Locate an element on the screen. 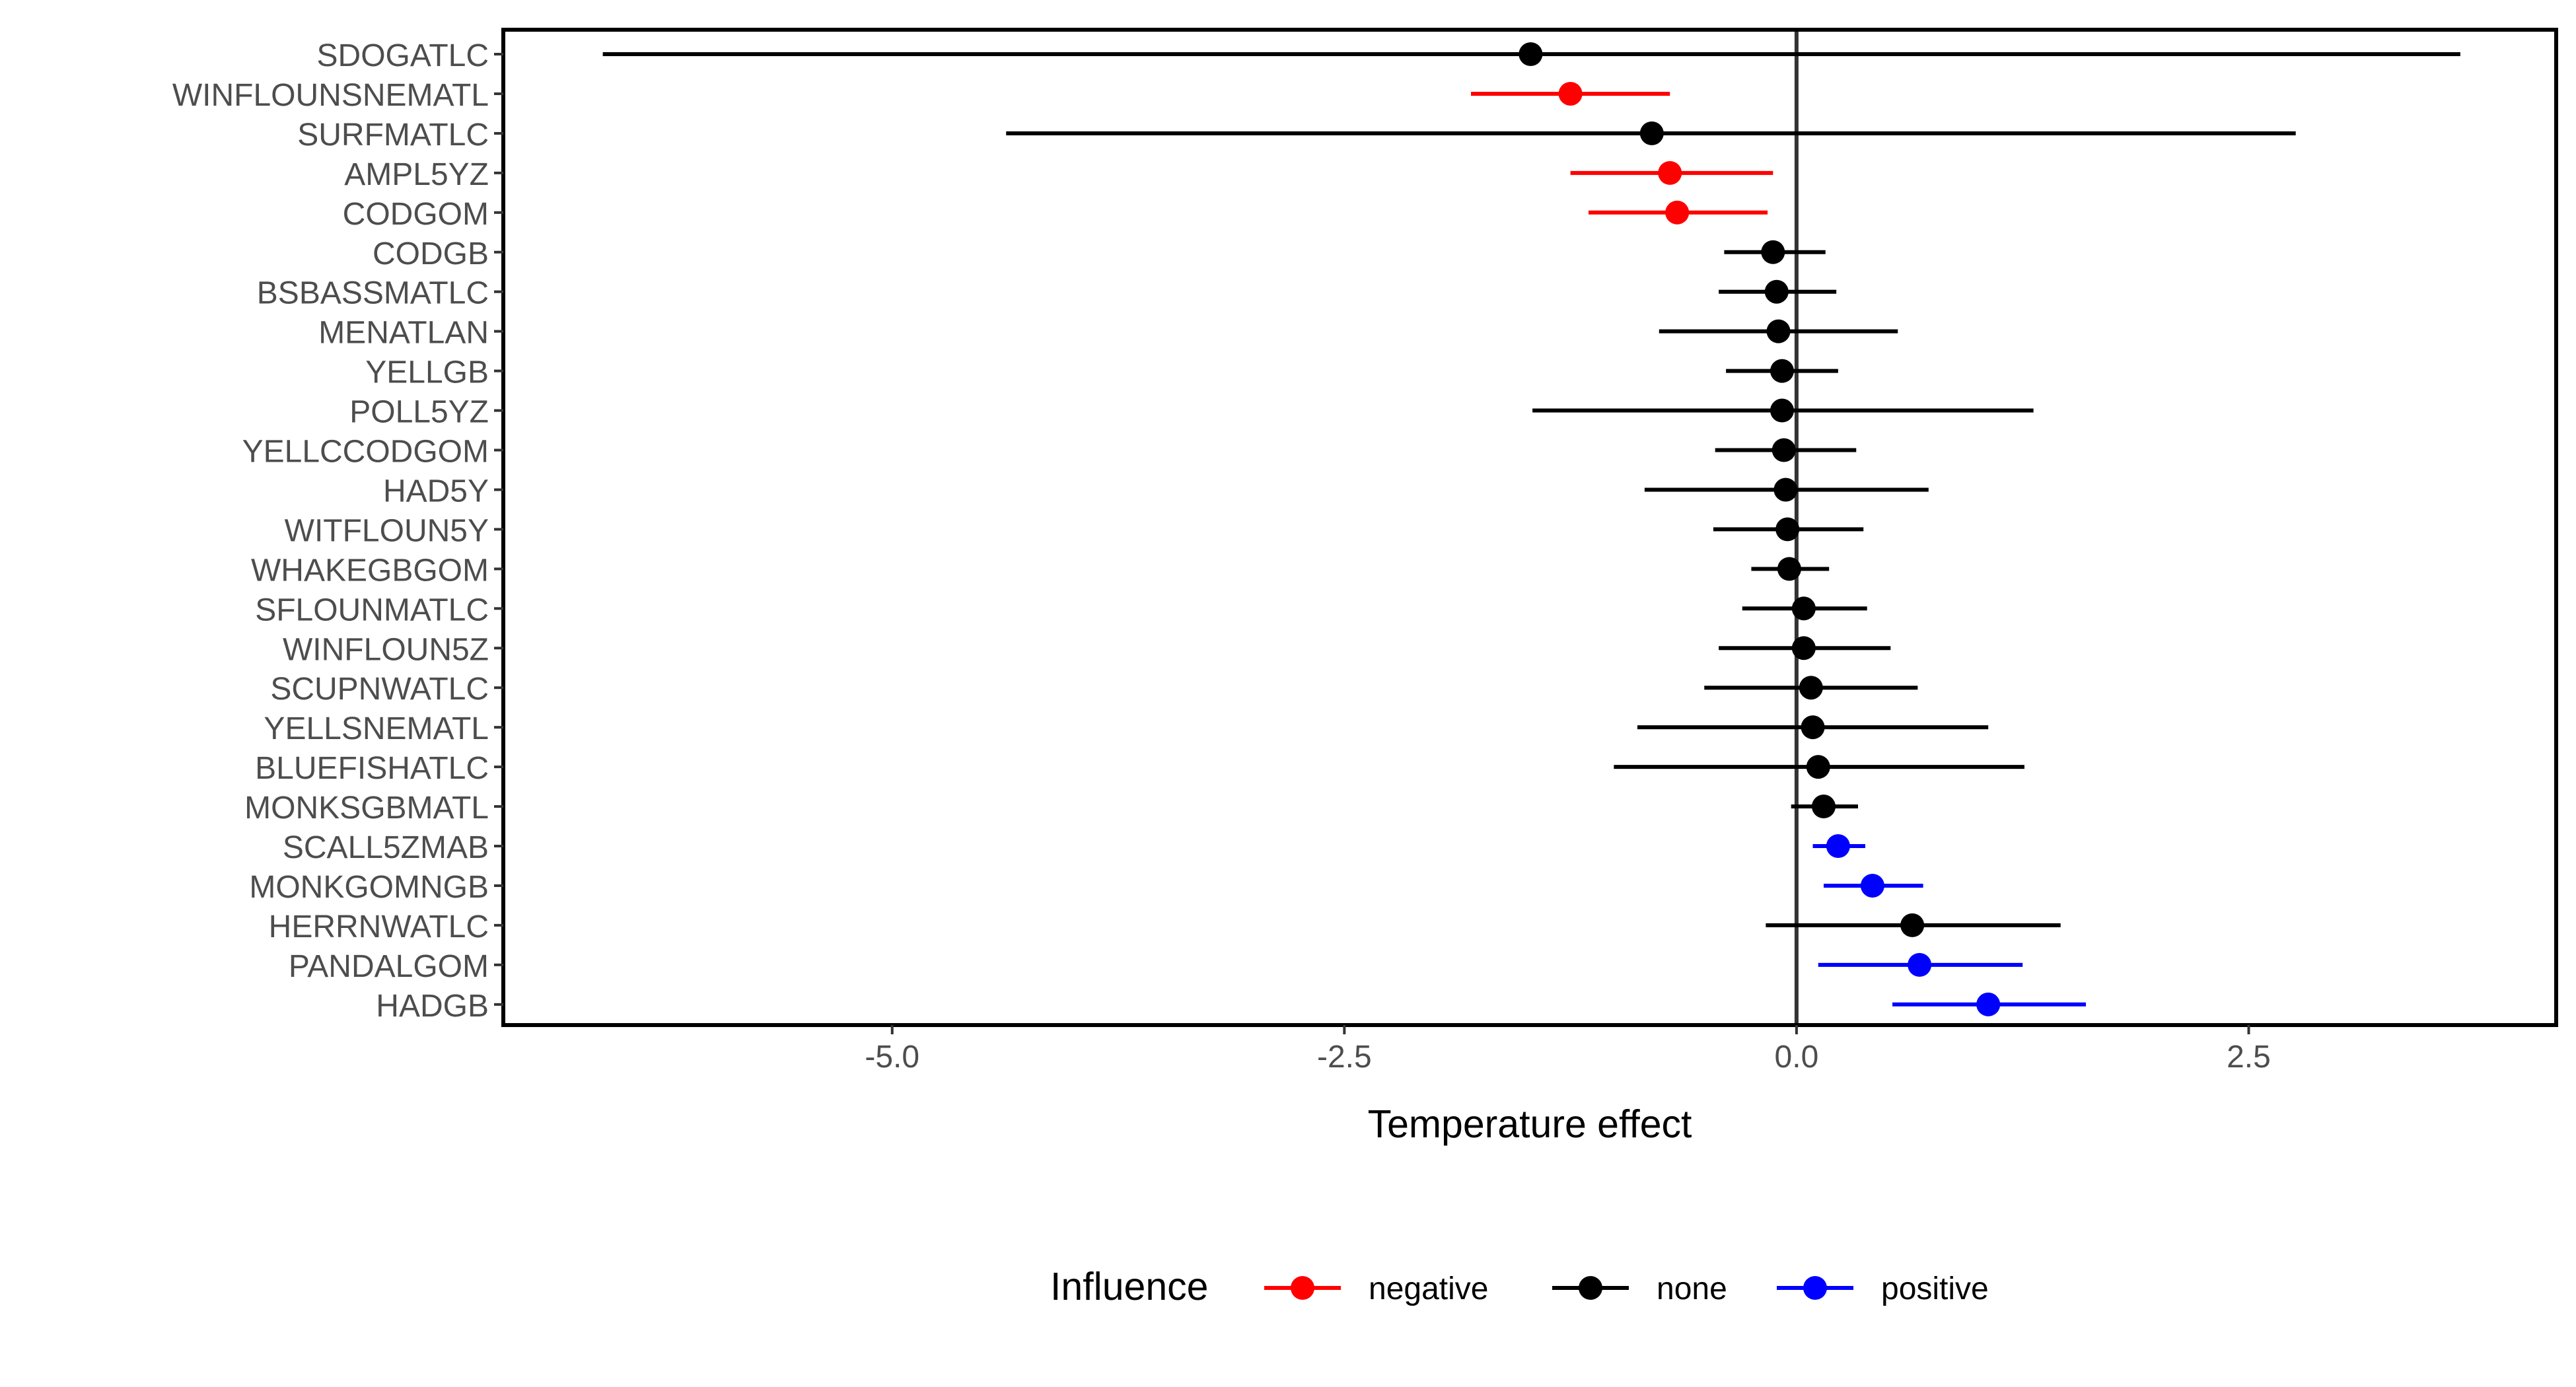  point-monkgomngb is located at coordinates (1872, 885).